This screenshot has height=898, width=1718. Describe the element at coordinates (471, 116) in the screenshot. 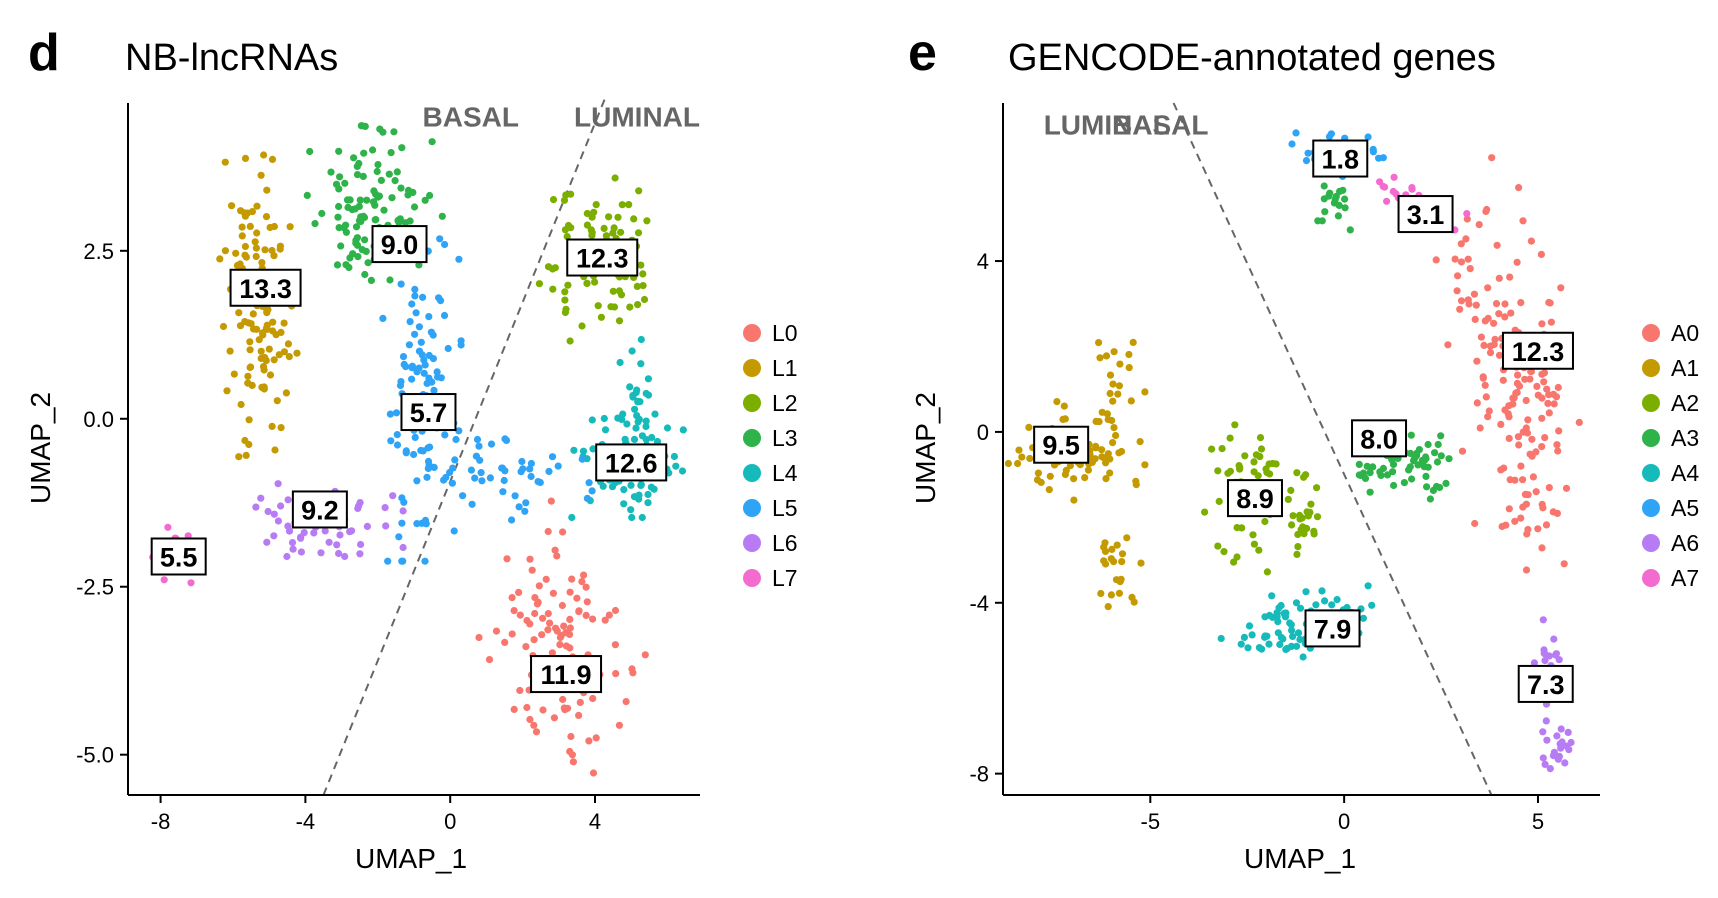

I see `region-label-basal: BASAL` at that location.